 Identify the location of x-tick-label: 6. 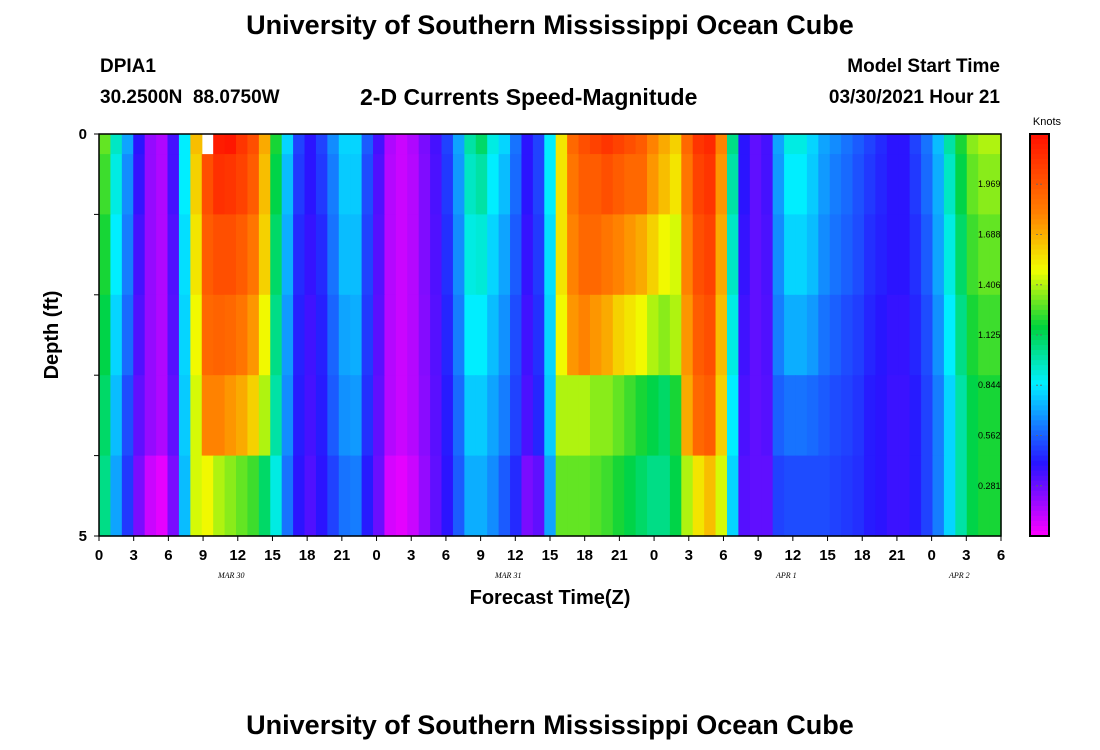
(723, 555).